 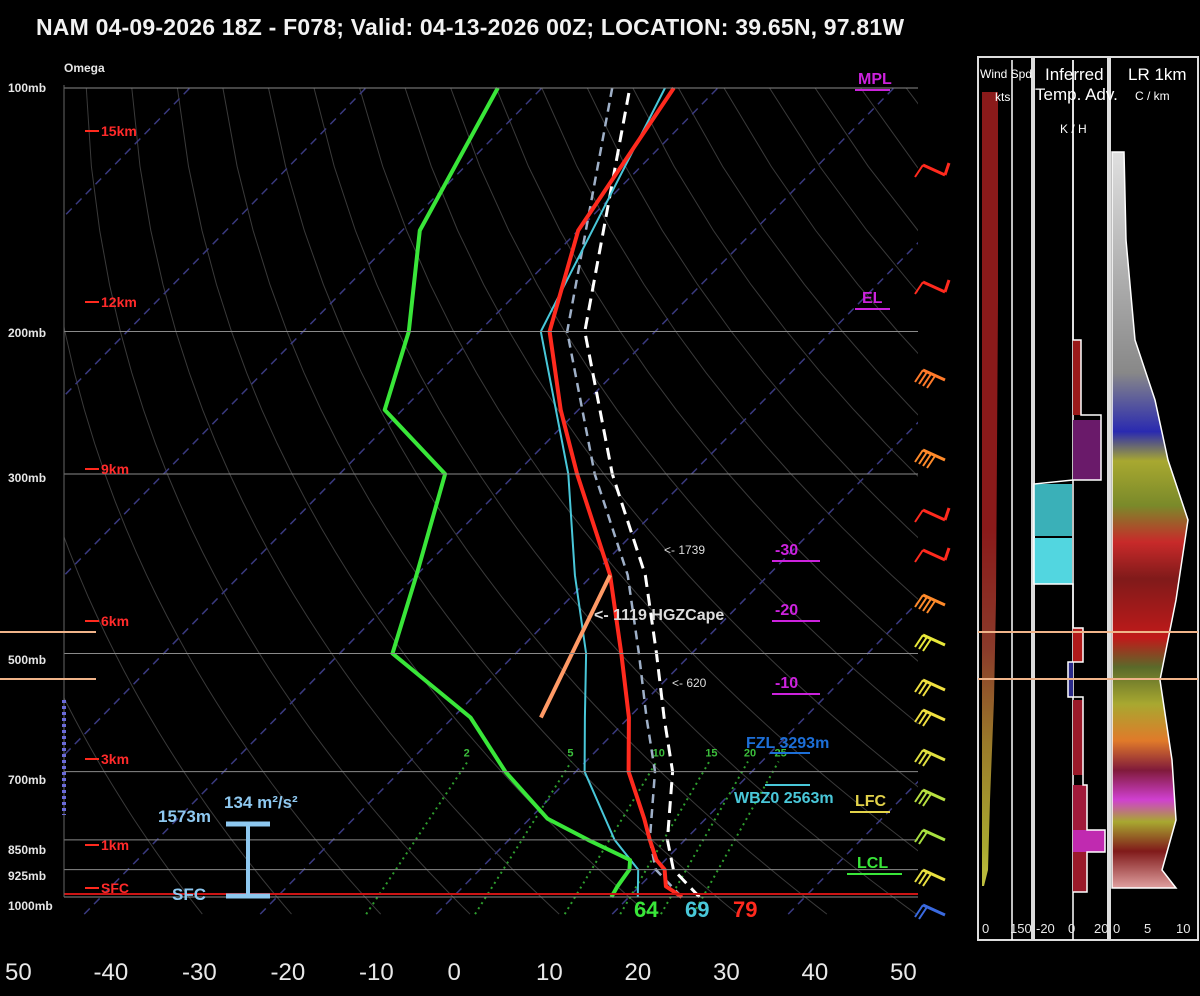 I want to click on x-tick-label: -40, so click(x=111, y=972).